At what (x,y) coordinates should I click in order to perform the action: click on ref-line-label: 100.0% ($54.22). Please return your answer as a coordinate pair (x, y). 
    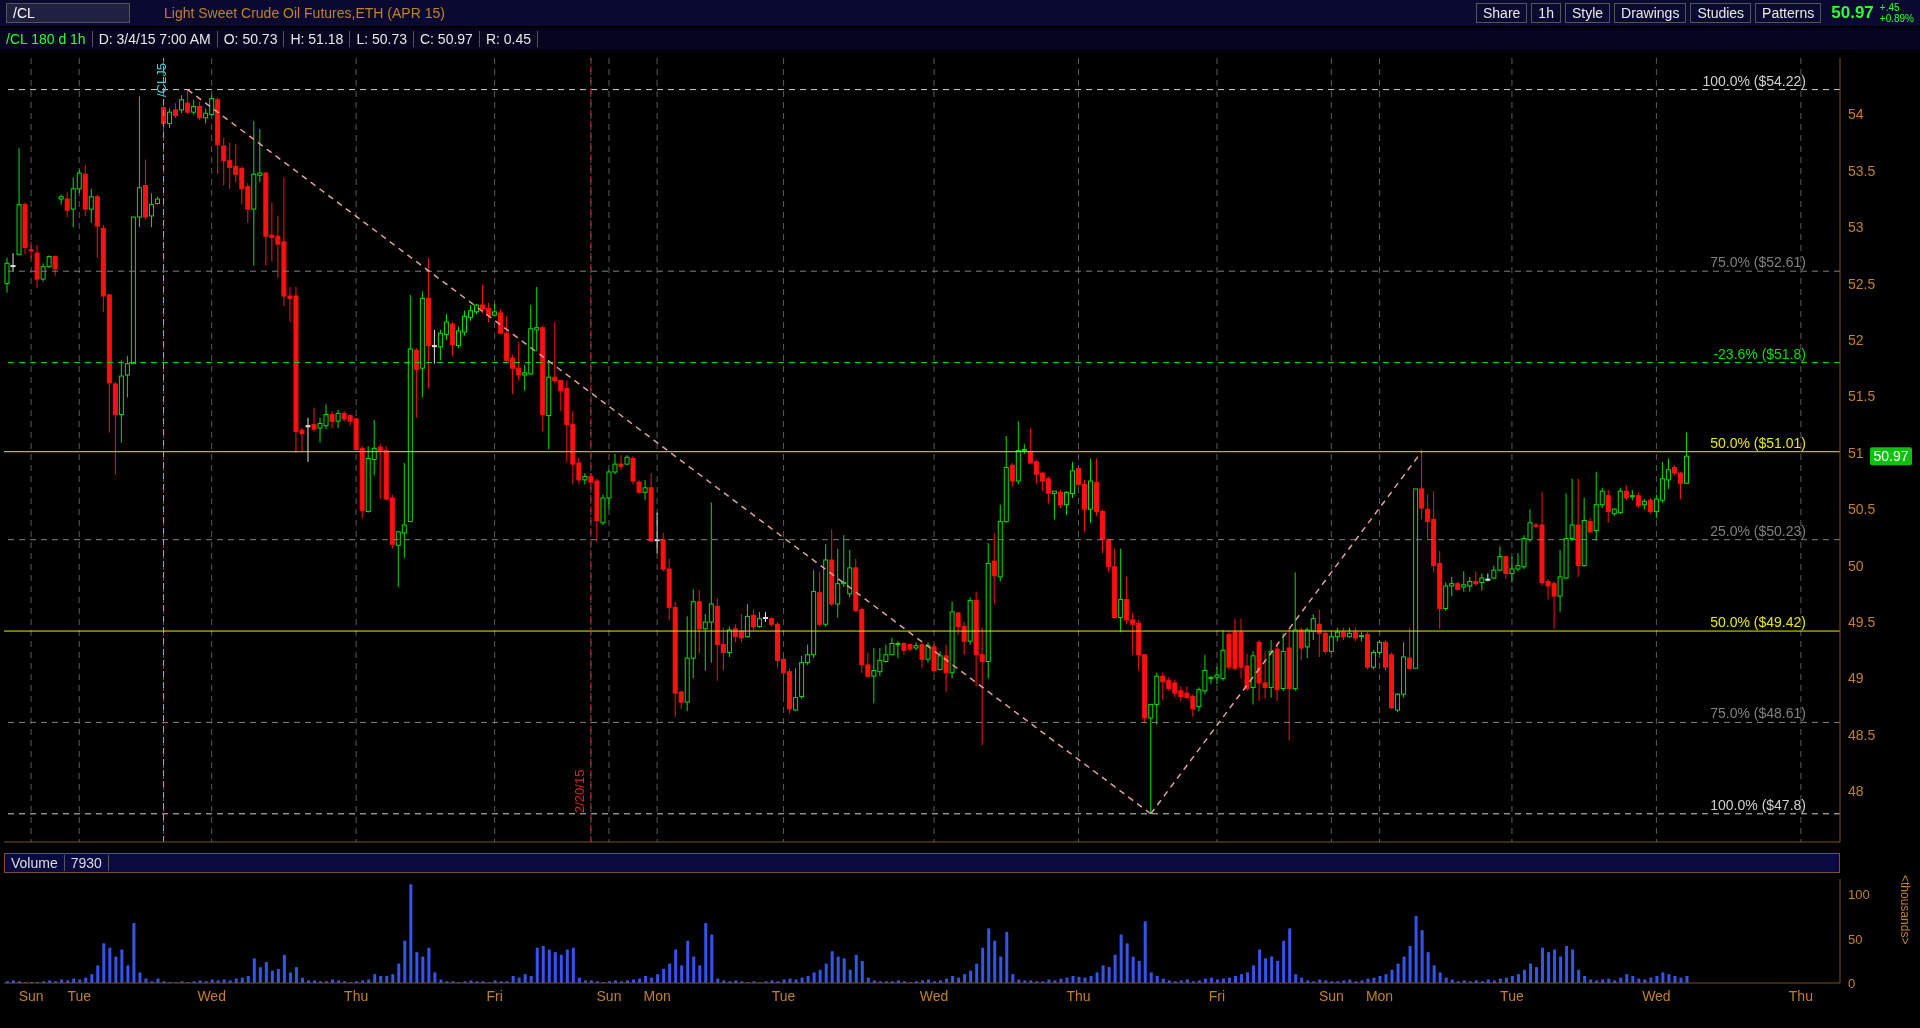
    Looking at the image, I should click on (1754, 80).